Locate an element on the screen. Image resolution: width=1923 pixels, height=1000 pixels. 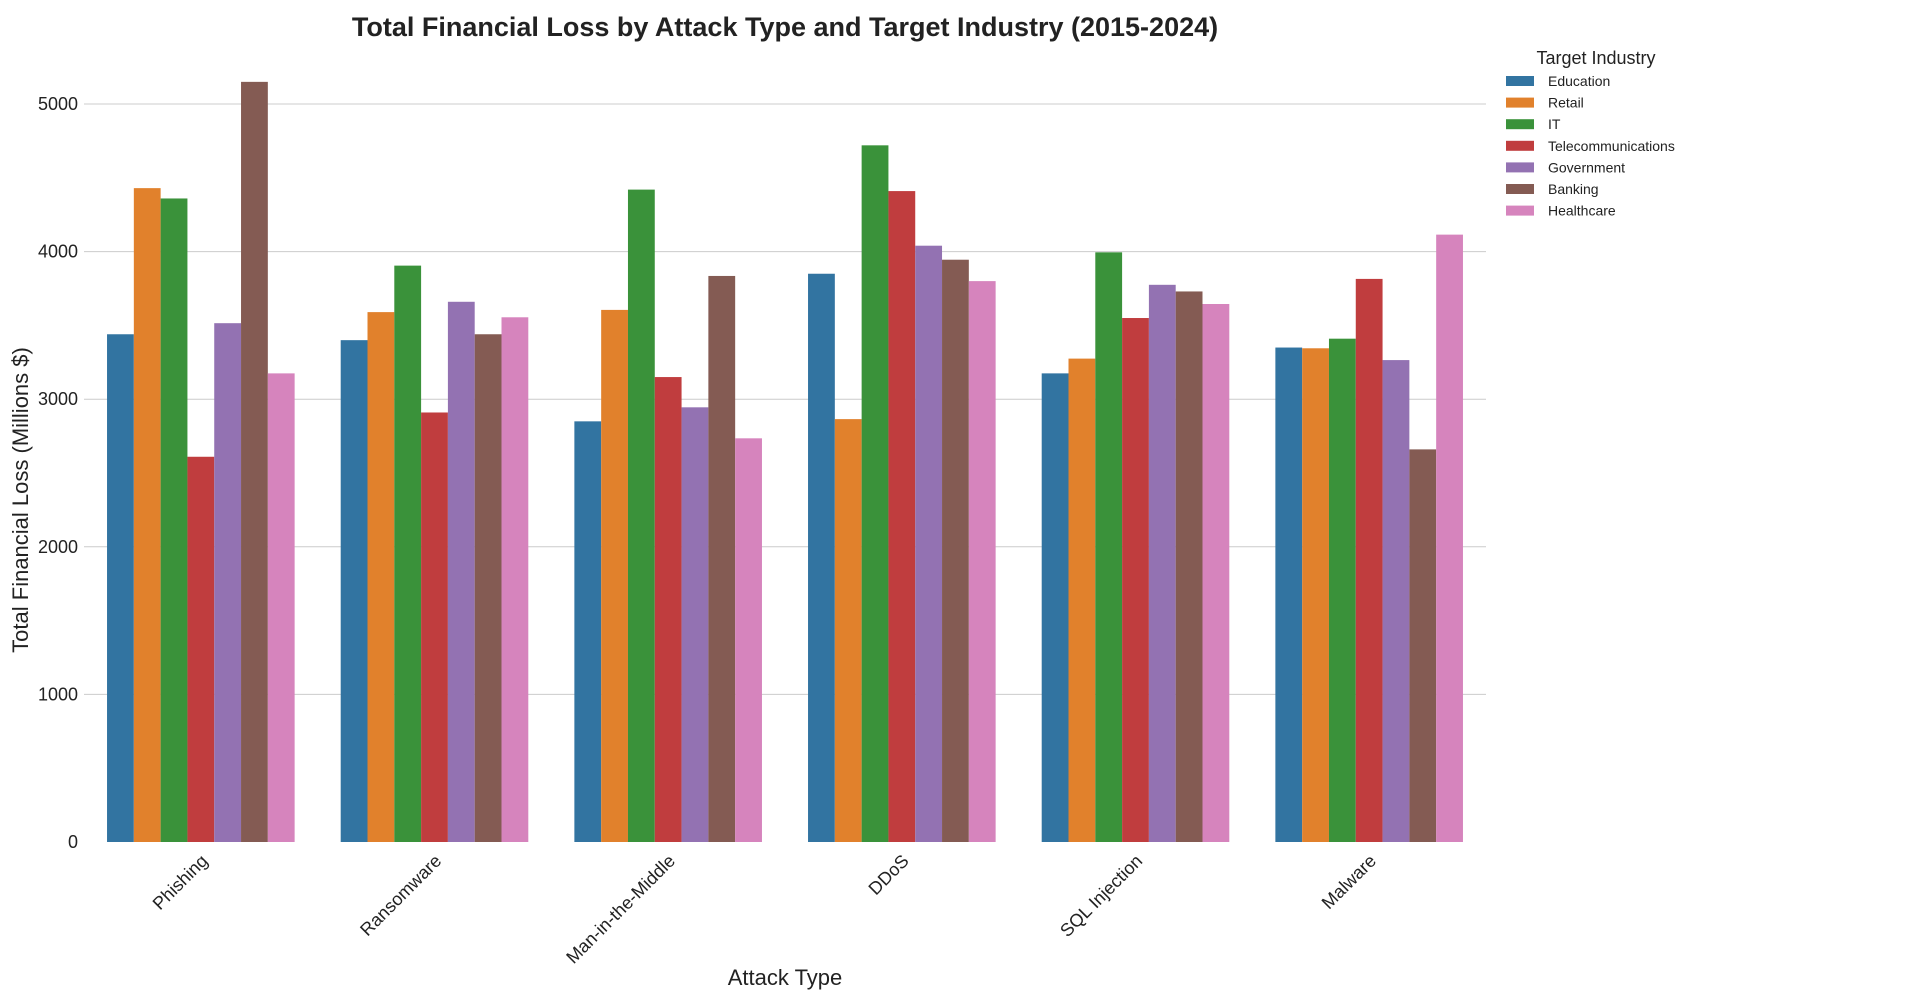
legend-title: Target Industry is located at coordinates (1595, 58).